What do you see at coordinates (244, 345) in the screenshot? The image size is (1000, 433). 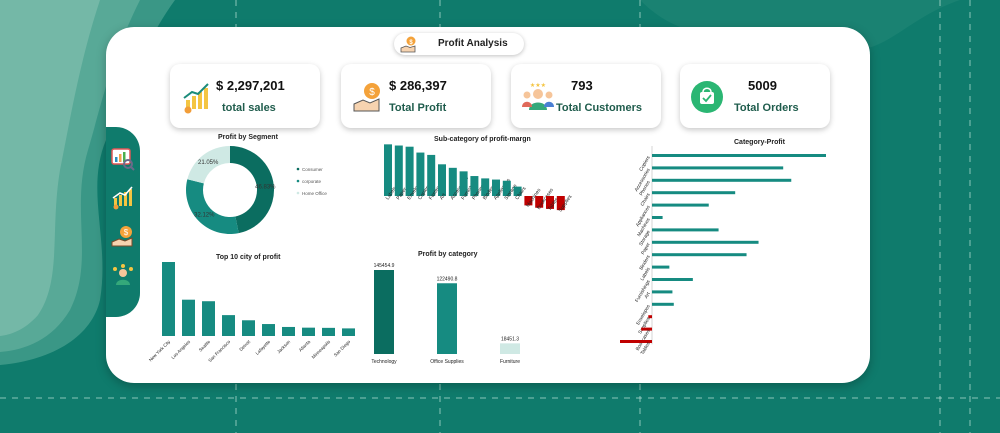 I see `city-tick-label: Detroit` at bounding box center [244, 345].